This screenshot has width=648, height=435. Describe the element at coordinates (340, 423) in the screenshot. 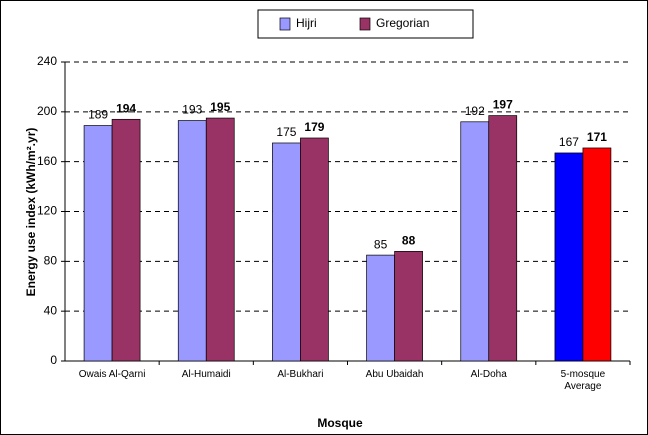

I see `x-axis-title: Mosque` at that location.